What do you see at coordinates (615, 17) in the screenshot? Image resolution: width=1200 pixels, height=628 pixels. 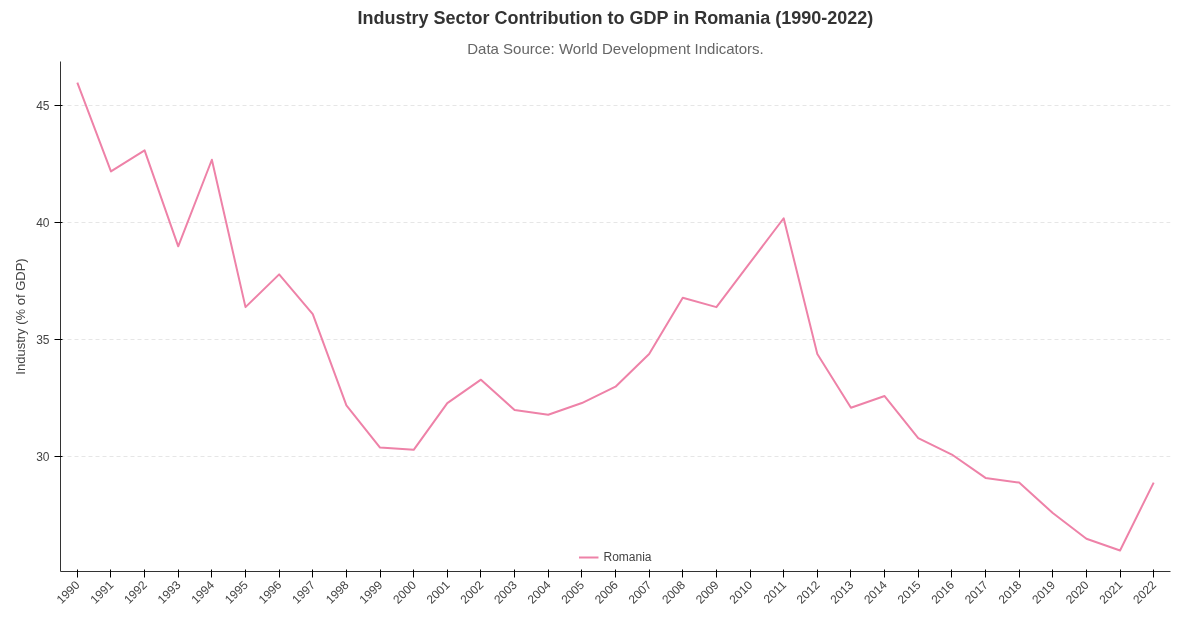 I see `chart-title: Industry Sector Contribution to GDP in Romania (1990-2022)` at bounding box center [615, 17].